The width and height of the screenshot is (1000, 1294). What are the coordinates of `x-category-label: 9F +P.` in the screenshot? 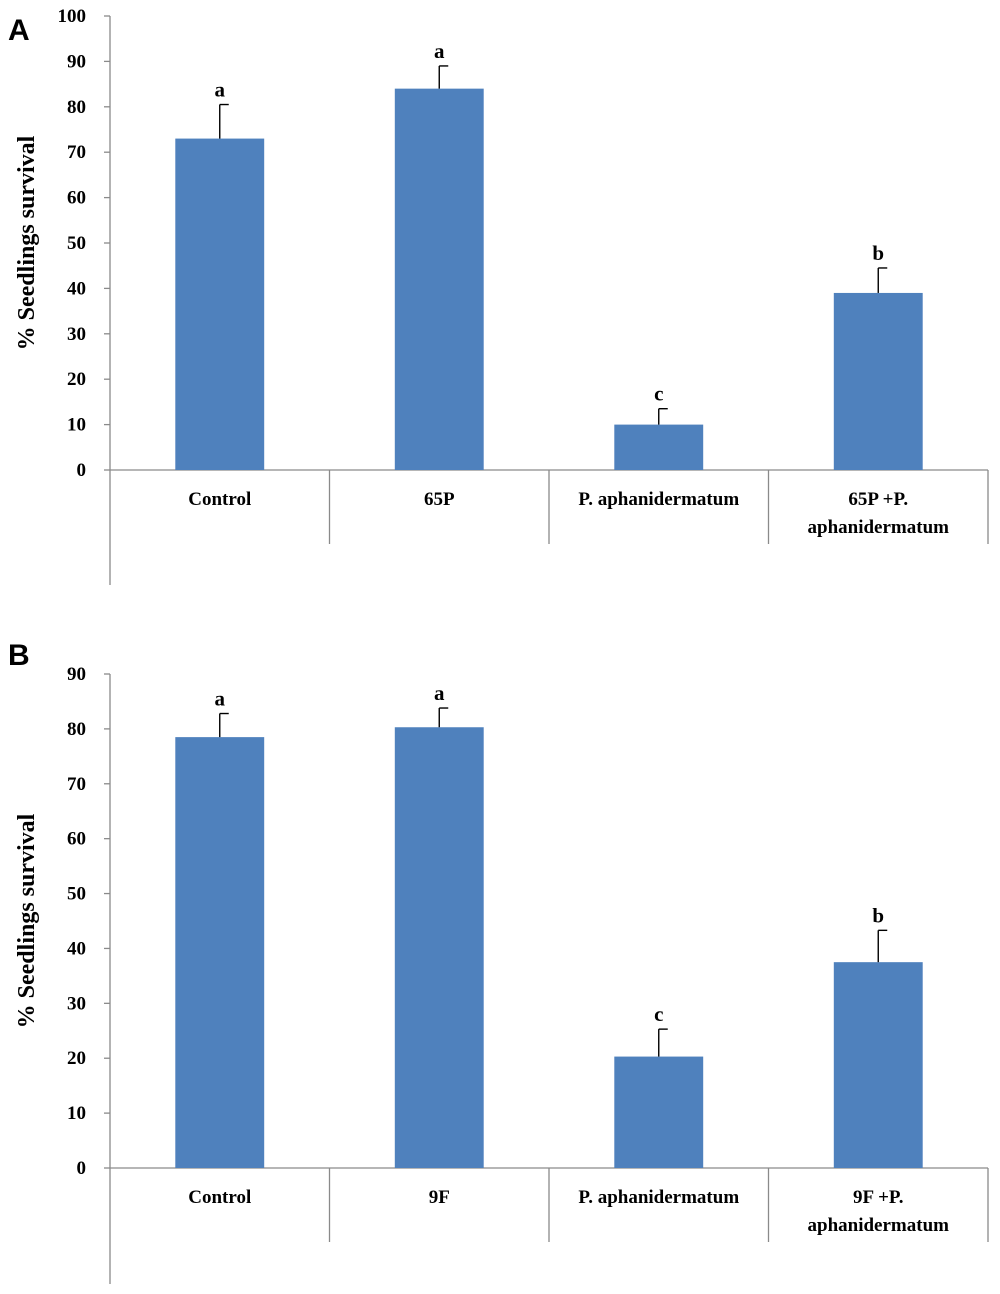 It's located at (878, 1197).